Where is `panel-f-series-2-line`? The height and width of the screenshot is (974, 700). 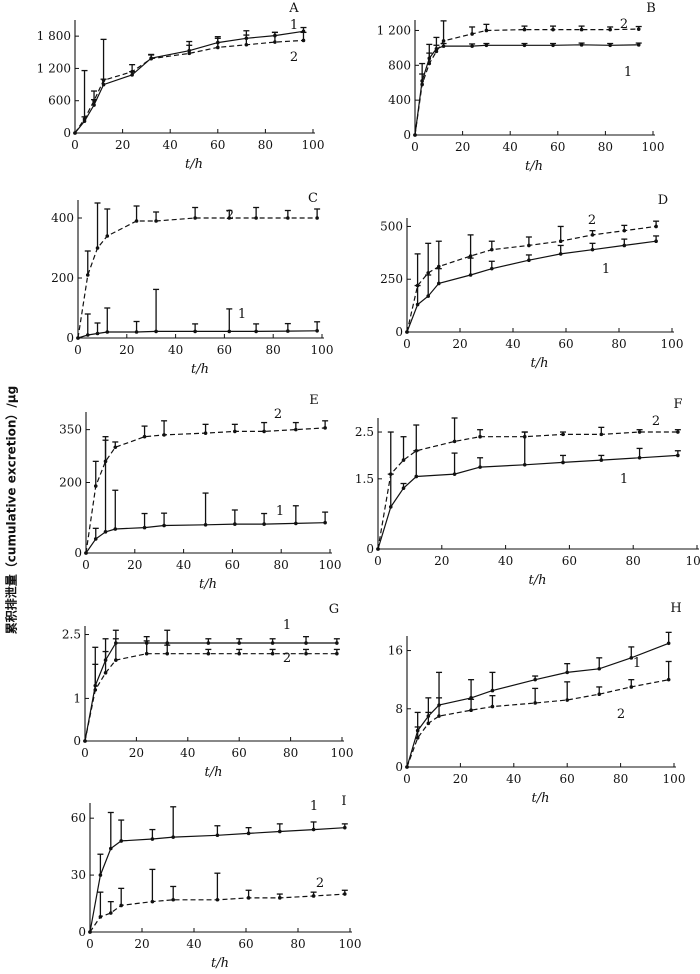 panel-f-series-2-line is located at coordinates (527, 490).